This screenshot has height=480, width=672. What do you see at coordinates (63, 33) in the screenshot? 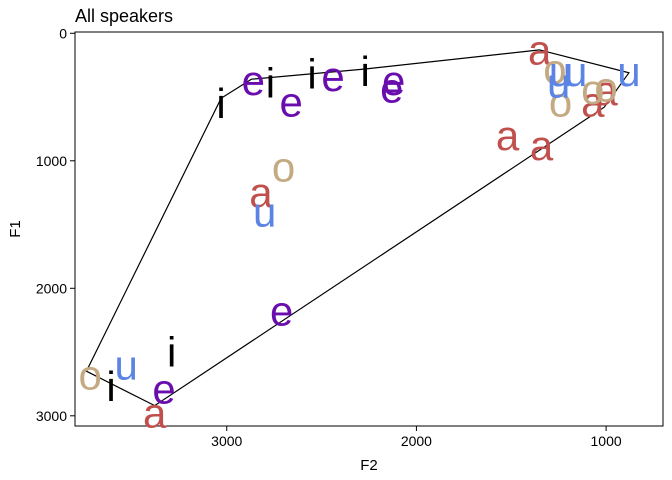
I see `y-tick-label: 0` at bounding box center [63, 33].